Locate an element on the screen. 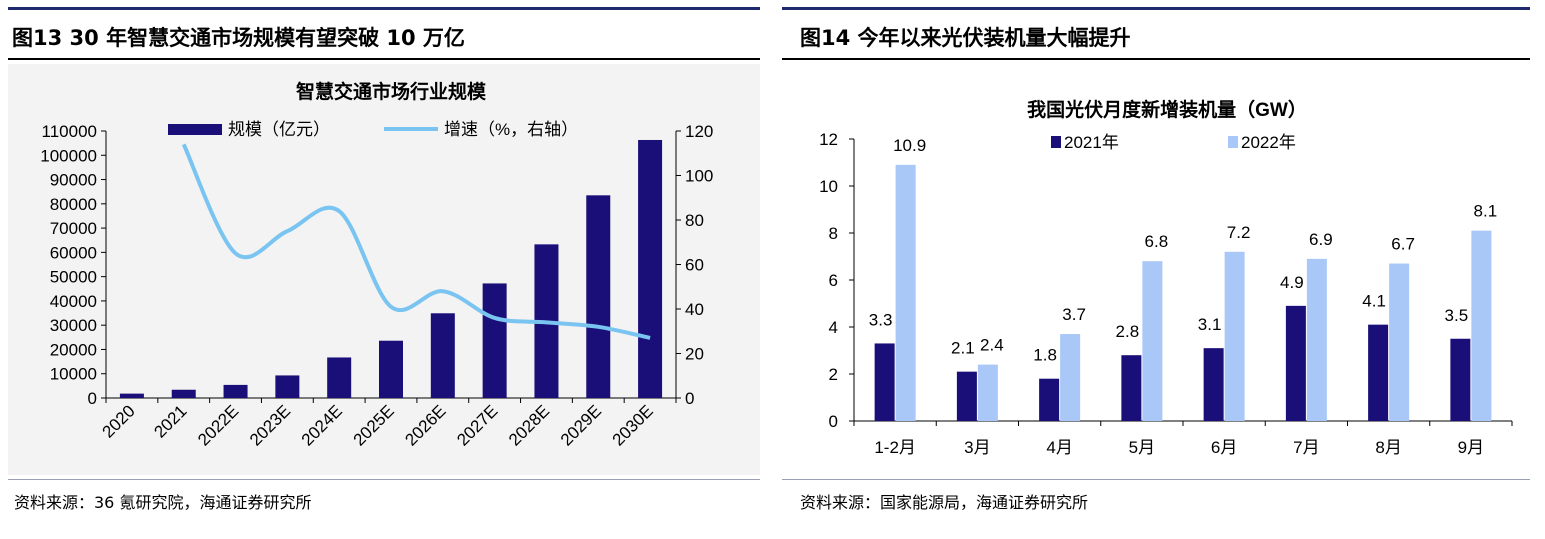  figure-title: 图13 30 年智慧交通市场规模有望突破 10 万亿 is located at coordinates (238, 38).